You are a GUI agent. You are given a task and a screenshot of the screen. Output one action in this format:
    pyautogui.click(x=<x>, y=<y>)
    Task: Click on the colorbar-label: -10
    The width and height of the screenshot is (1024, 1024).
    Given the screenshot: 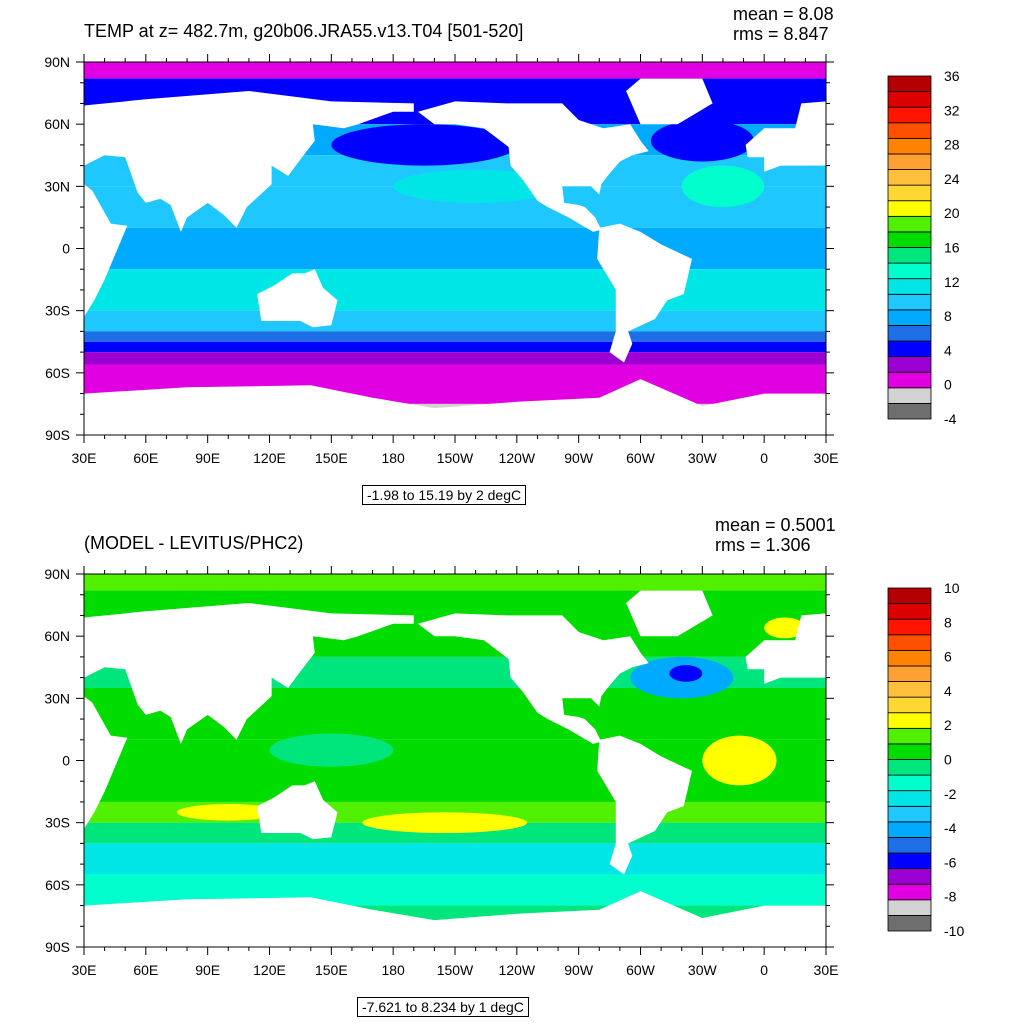 What is the action you would take?
    pyautogui.click(x=954, y=931)
    